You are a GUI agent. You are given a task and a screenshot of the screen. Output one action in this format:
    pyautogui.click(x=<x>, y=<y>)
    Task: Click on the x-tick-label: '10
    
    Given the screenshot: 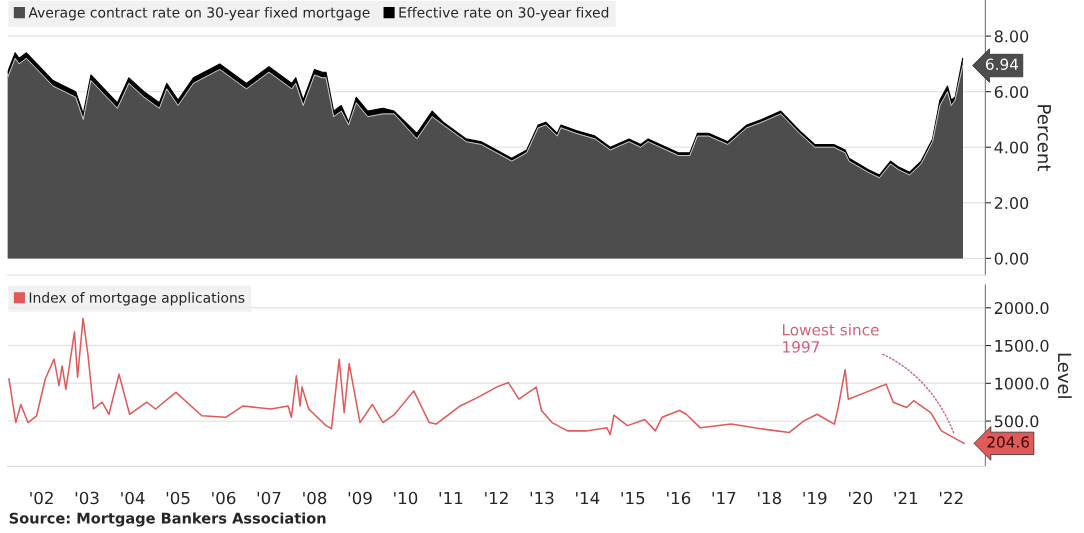 What is the action you would take?
    pyautogui.click(x=406, y=498)
    